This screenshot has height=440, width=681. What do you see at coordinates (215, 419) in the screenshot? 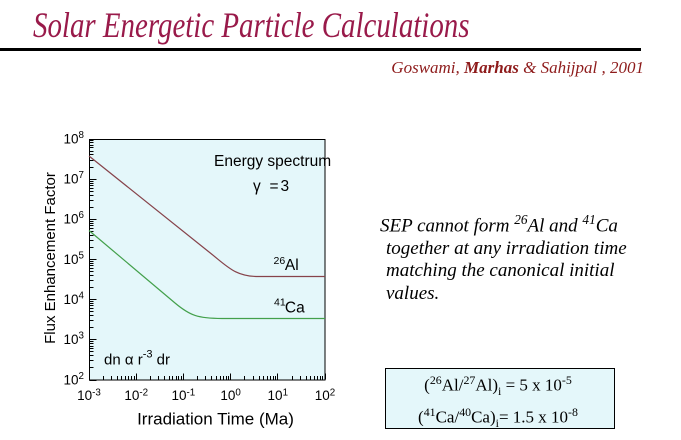
I see `svg-text: Irradiation Time (Ma)` at bounding box center [215, 419].